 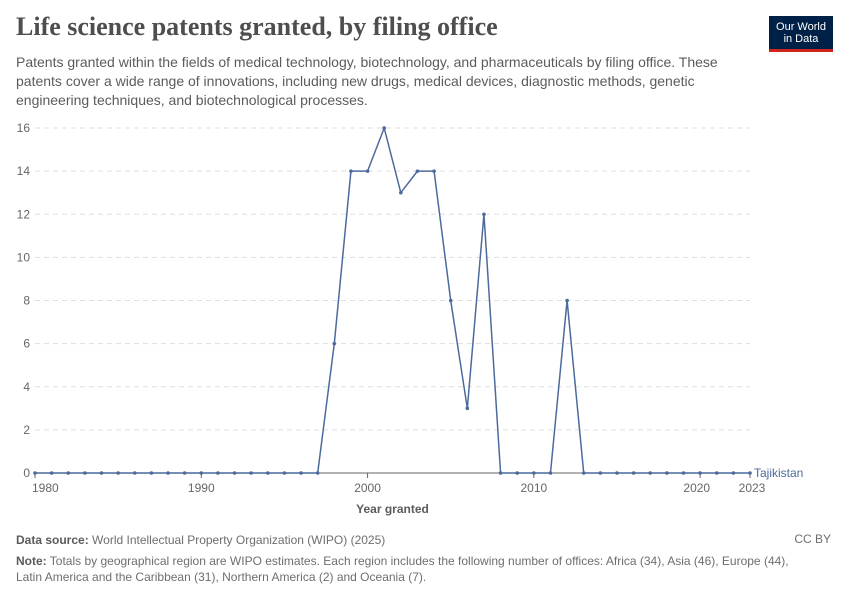 What do you see at coordinates (696, 488) in the screenshot?
I see `x-tick-label: 2020` at bounding box center [696, 488].